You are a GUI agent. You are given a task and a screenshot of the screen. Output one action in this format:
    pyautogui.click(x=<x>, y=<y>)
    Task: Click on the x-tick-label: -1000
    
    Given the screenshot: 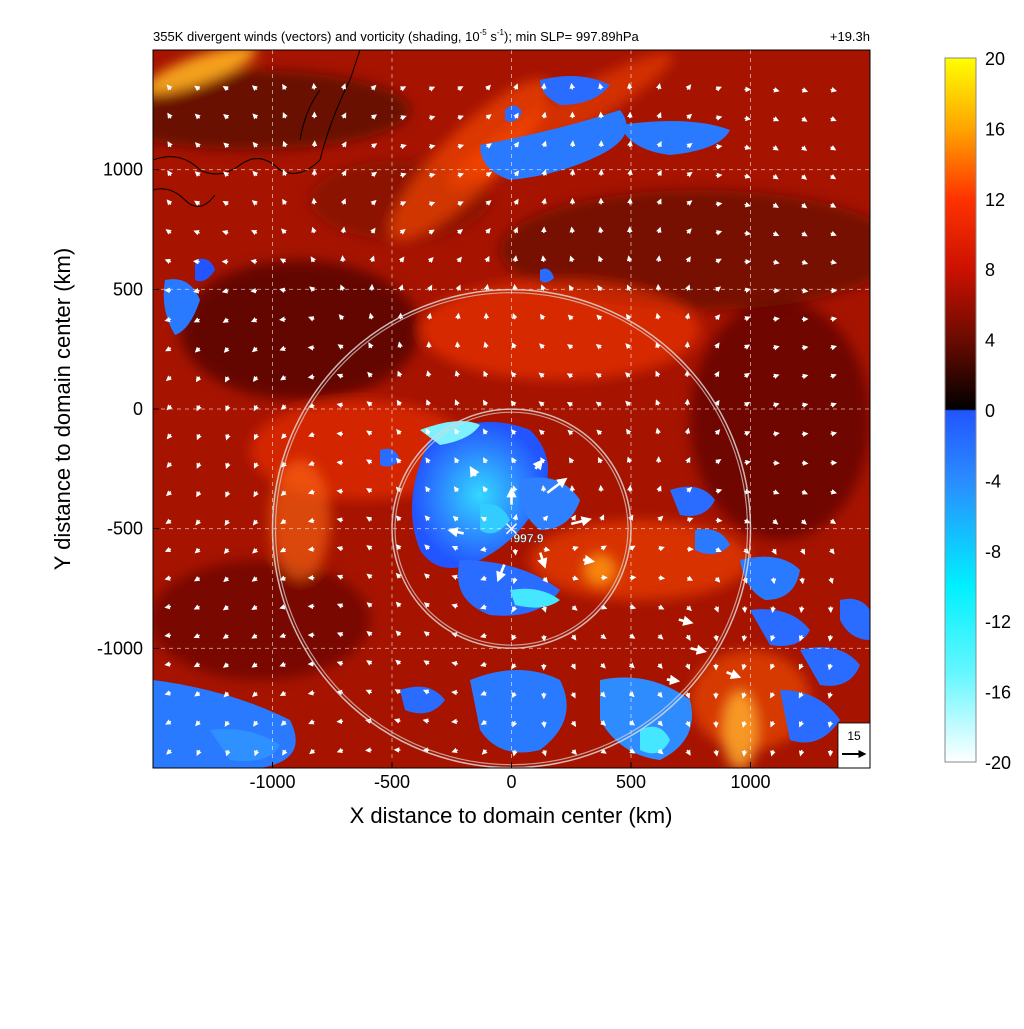 What is the action you would take?
    pyautogui.click(x=272, y=782)
    